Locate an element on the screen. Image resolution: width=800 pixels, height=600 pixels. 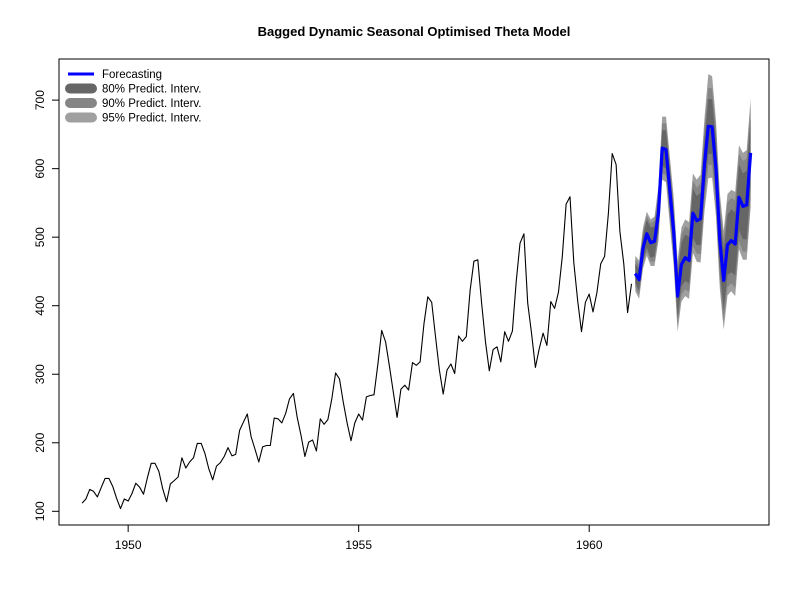
y-tick-label: 300 is located at coordinates (40, 374).